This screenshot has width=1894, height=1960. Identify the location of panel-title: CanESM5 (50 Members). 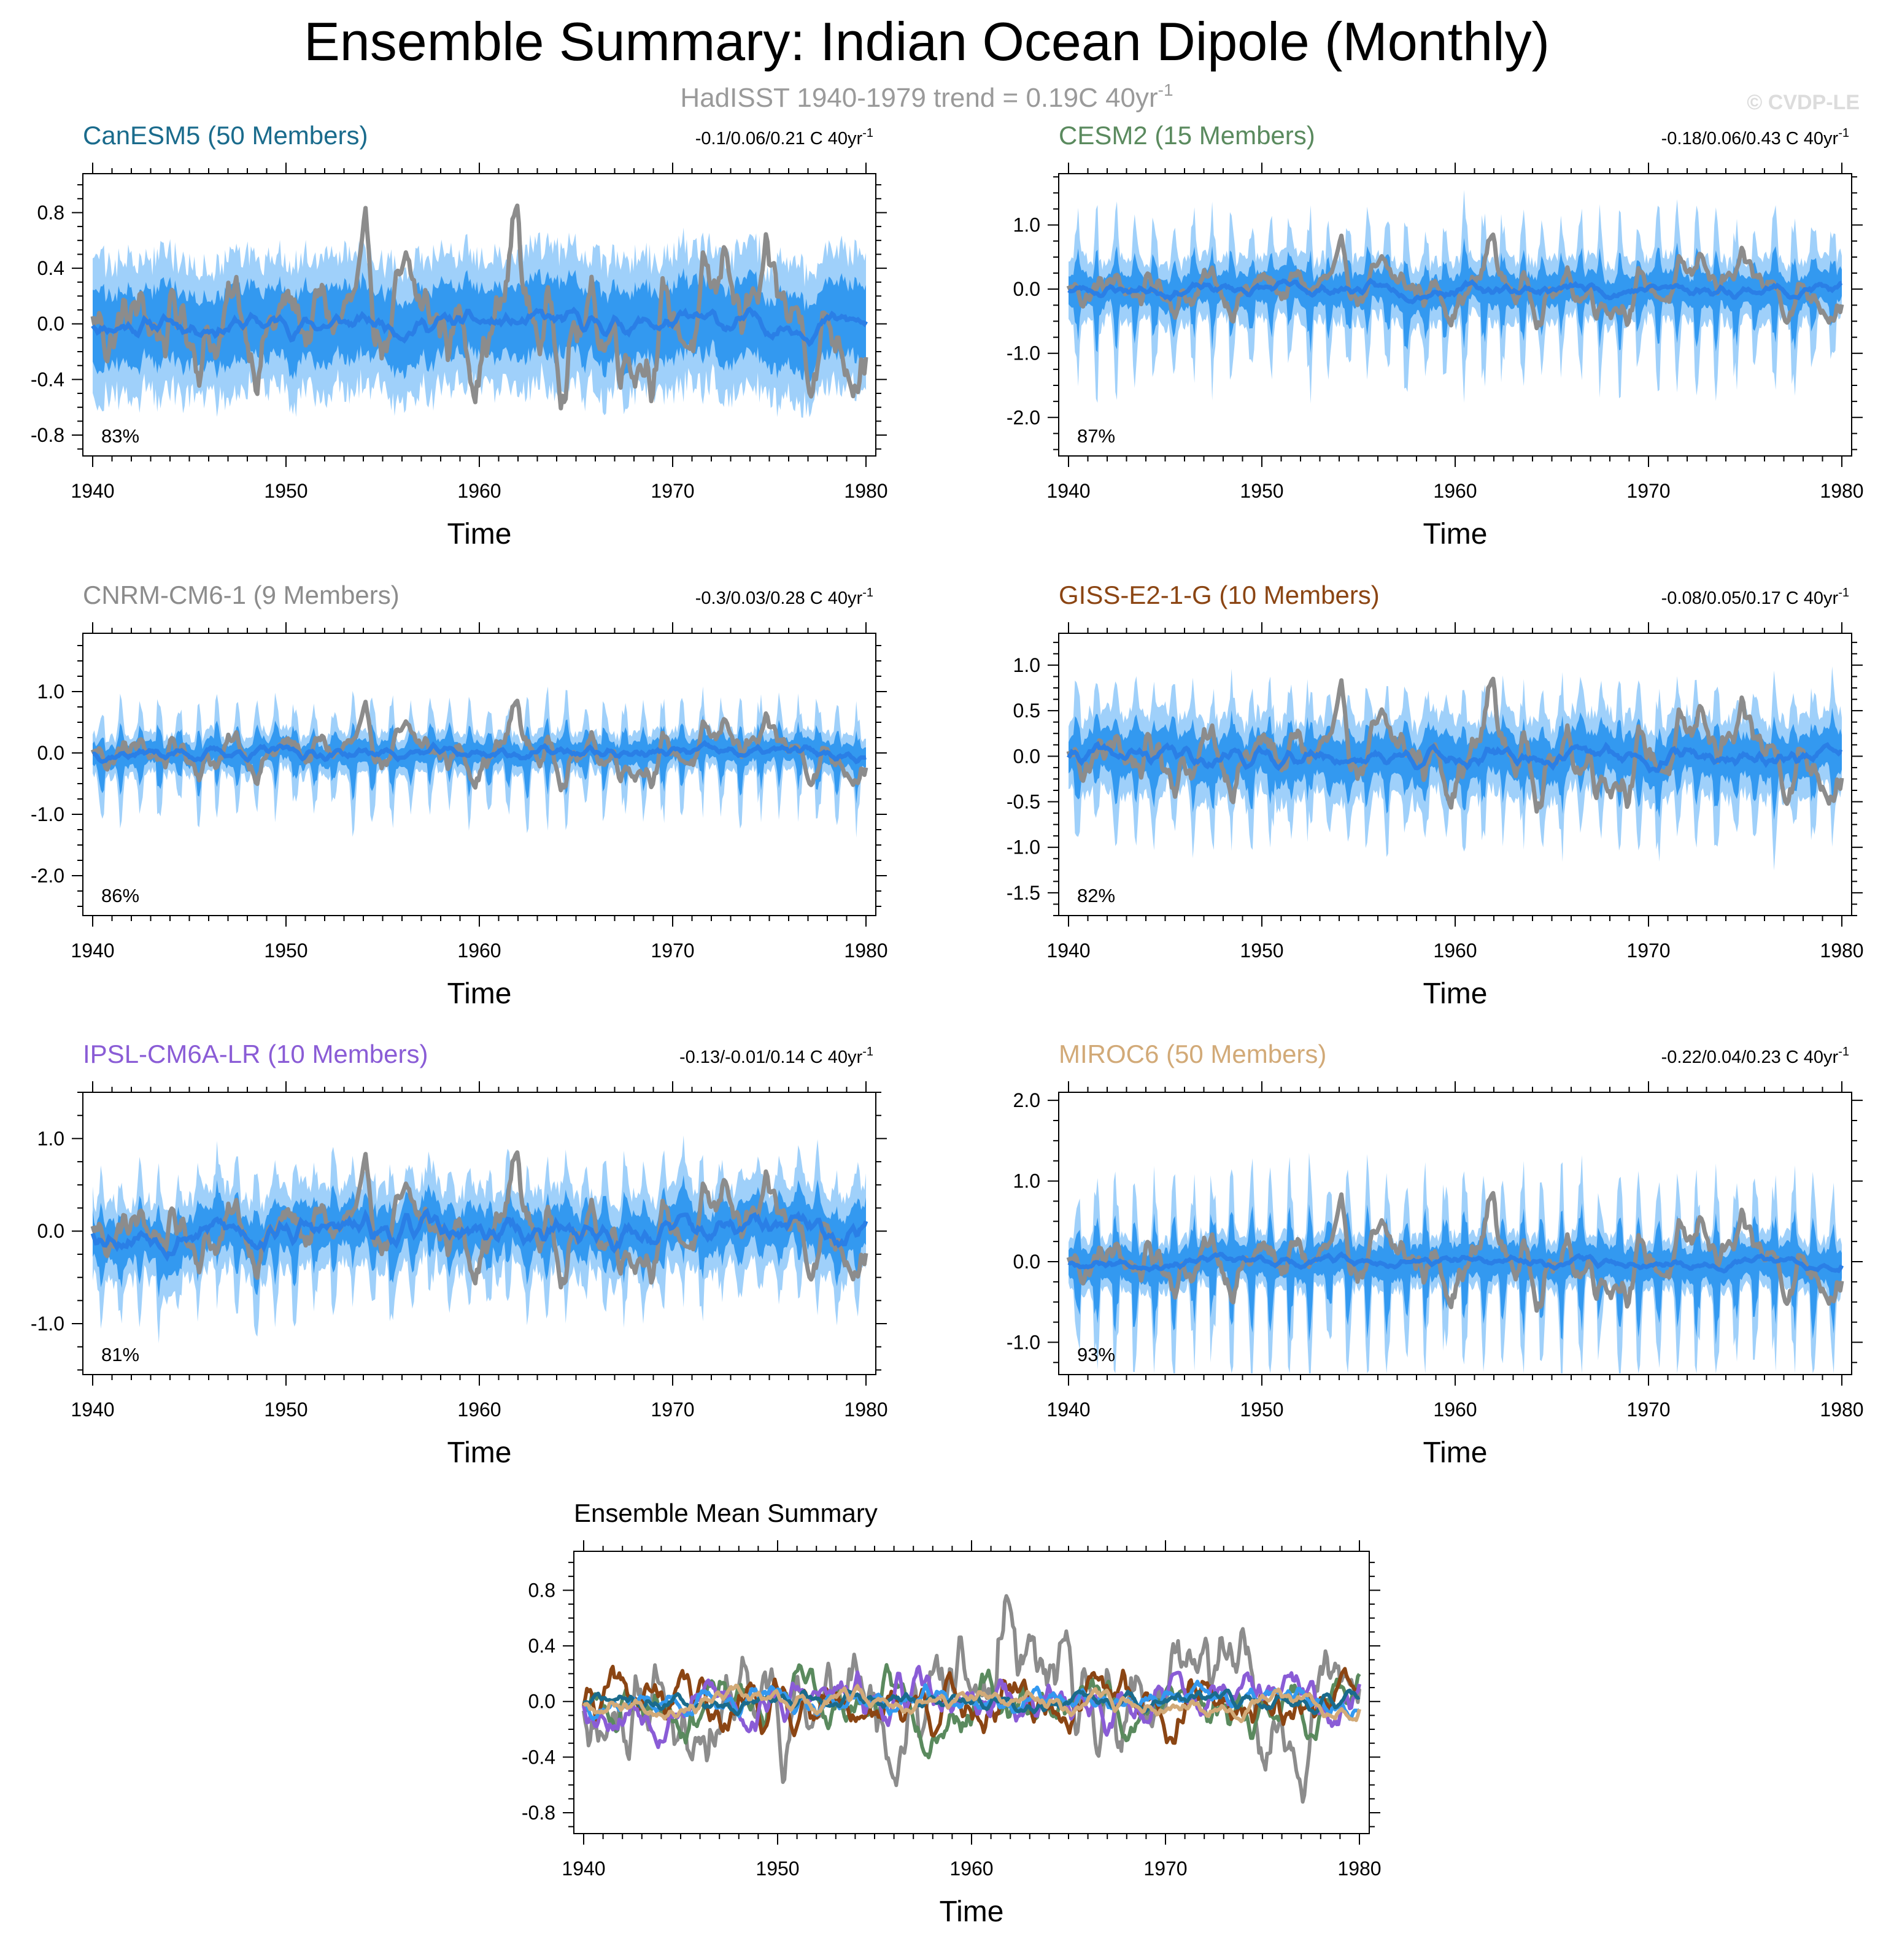
(225, 135).